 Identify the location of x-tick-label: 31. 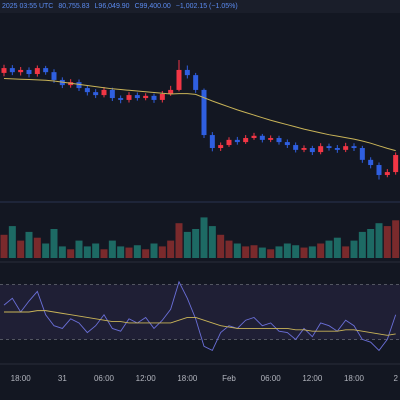
(62, 378).